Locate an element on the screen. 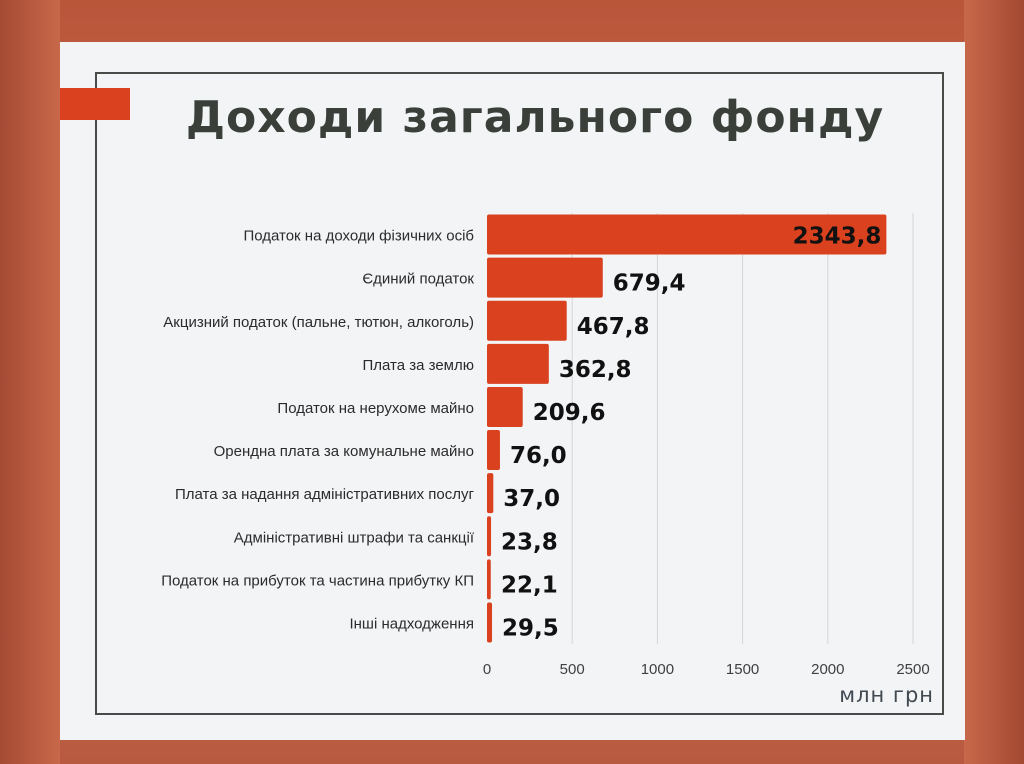  x-tick-label: 1500 is located at coordinates (742, 669).